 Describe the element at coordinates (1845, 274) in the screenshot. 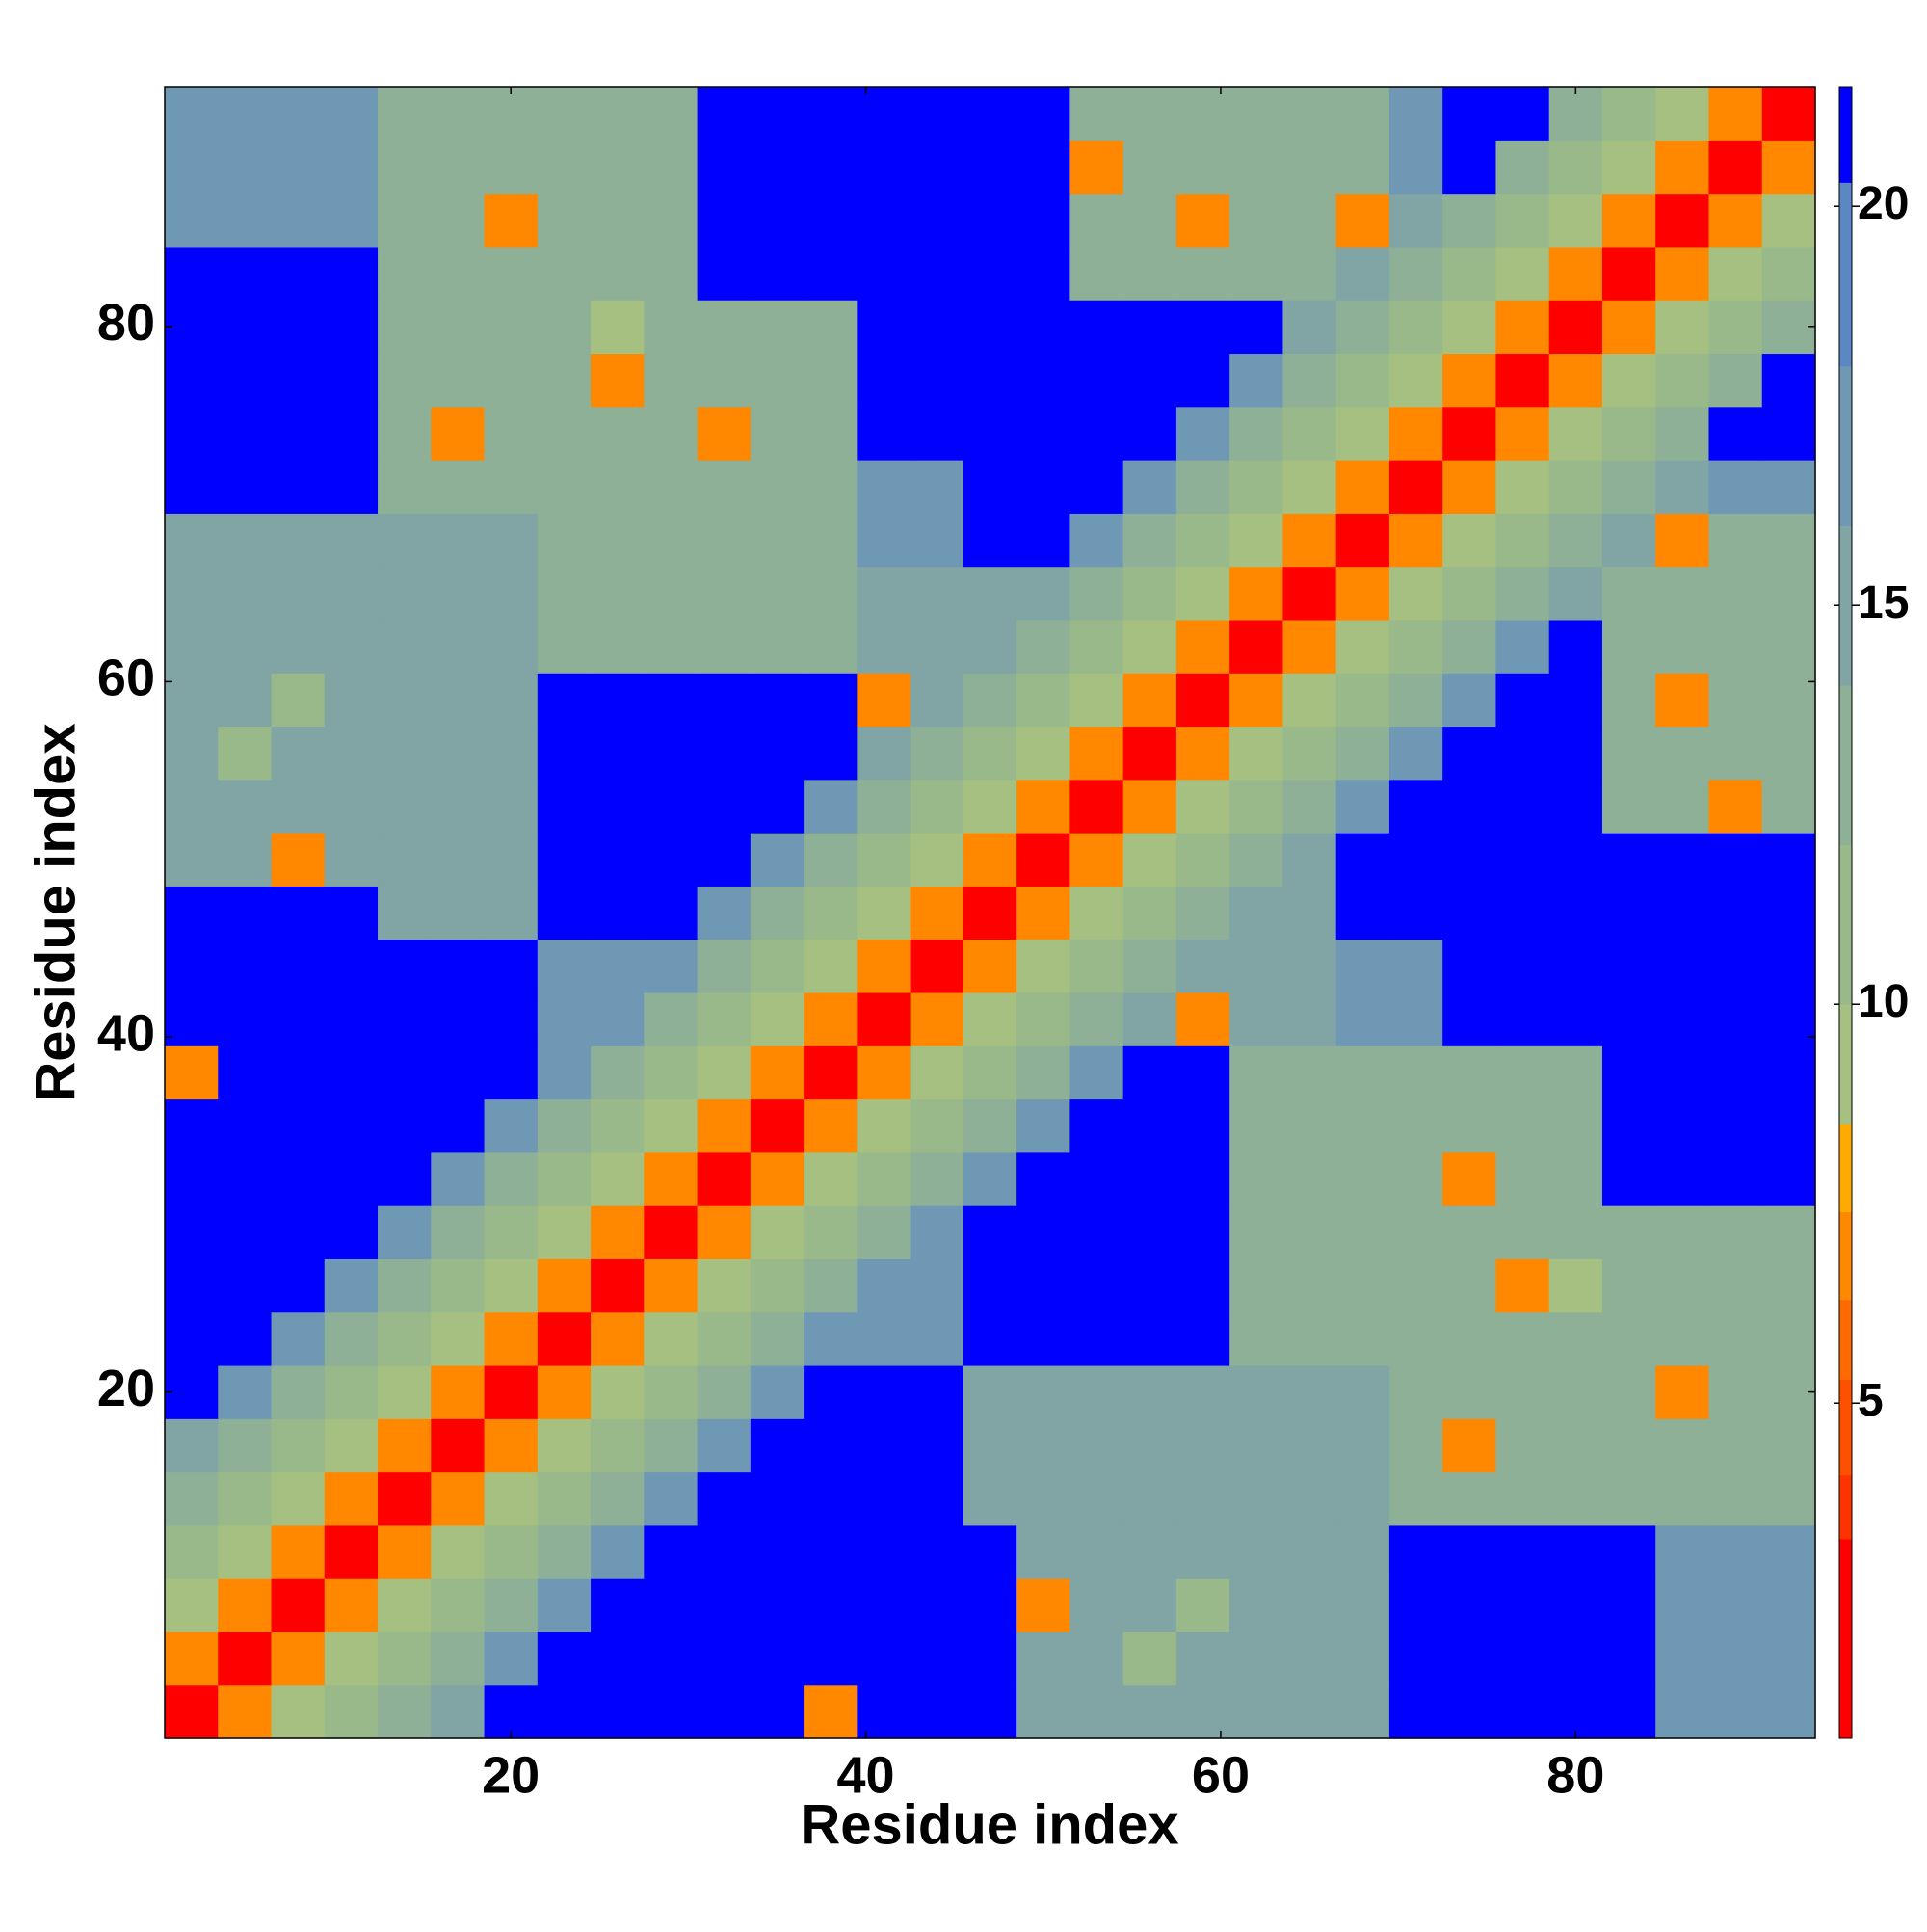

I see `colorbar-segment` at that location.